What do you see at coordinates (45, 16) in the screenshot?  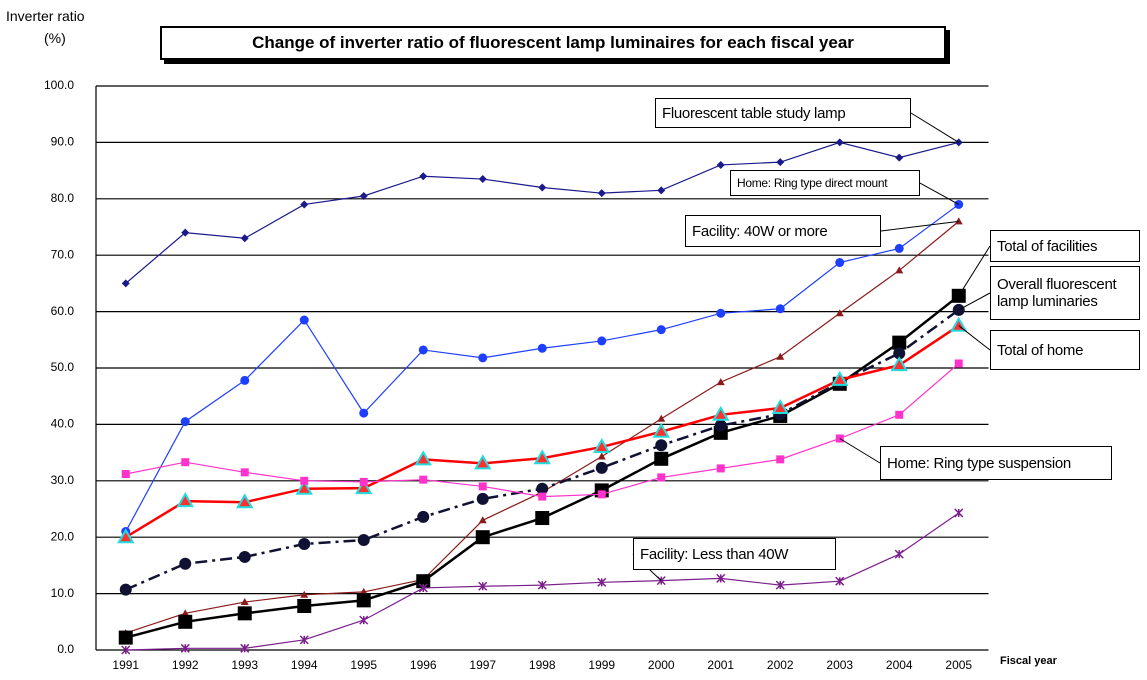 I see `y-axis-label: Inverter ratio` at bounding box center [45, 16].